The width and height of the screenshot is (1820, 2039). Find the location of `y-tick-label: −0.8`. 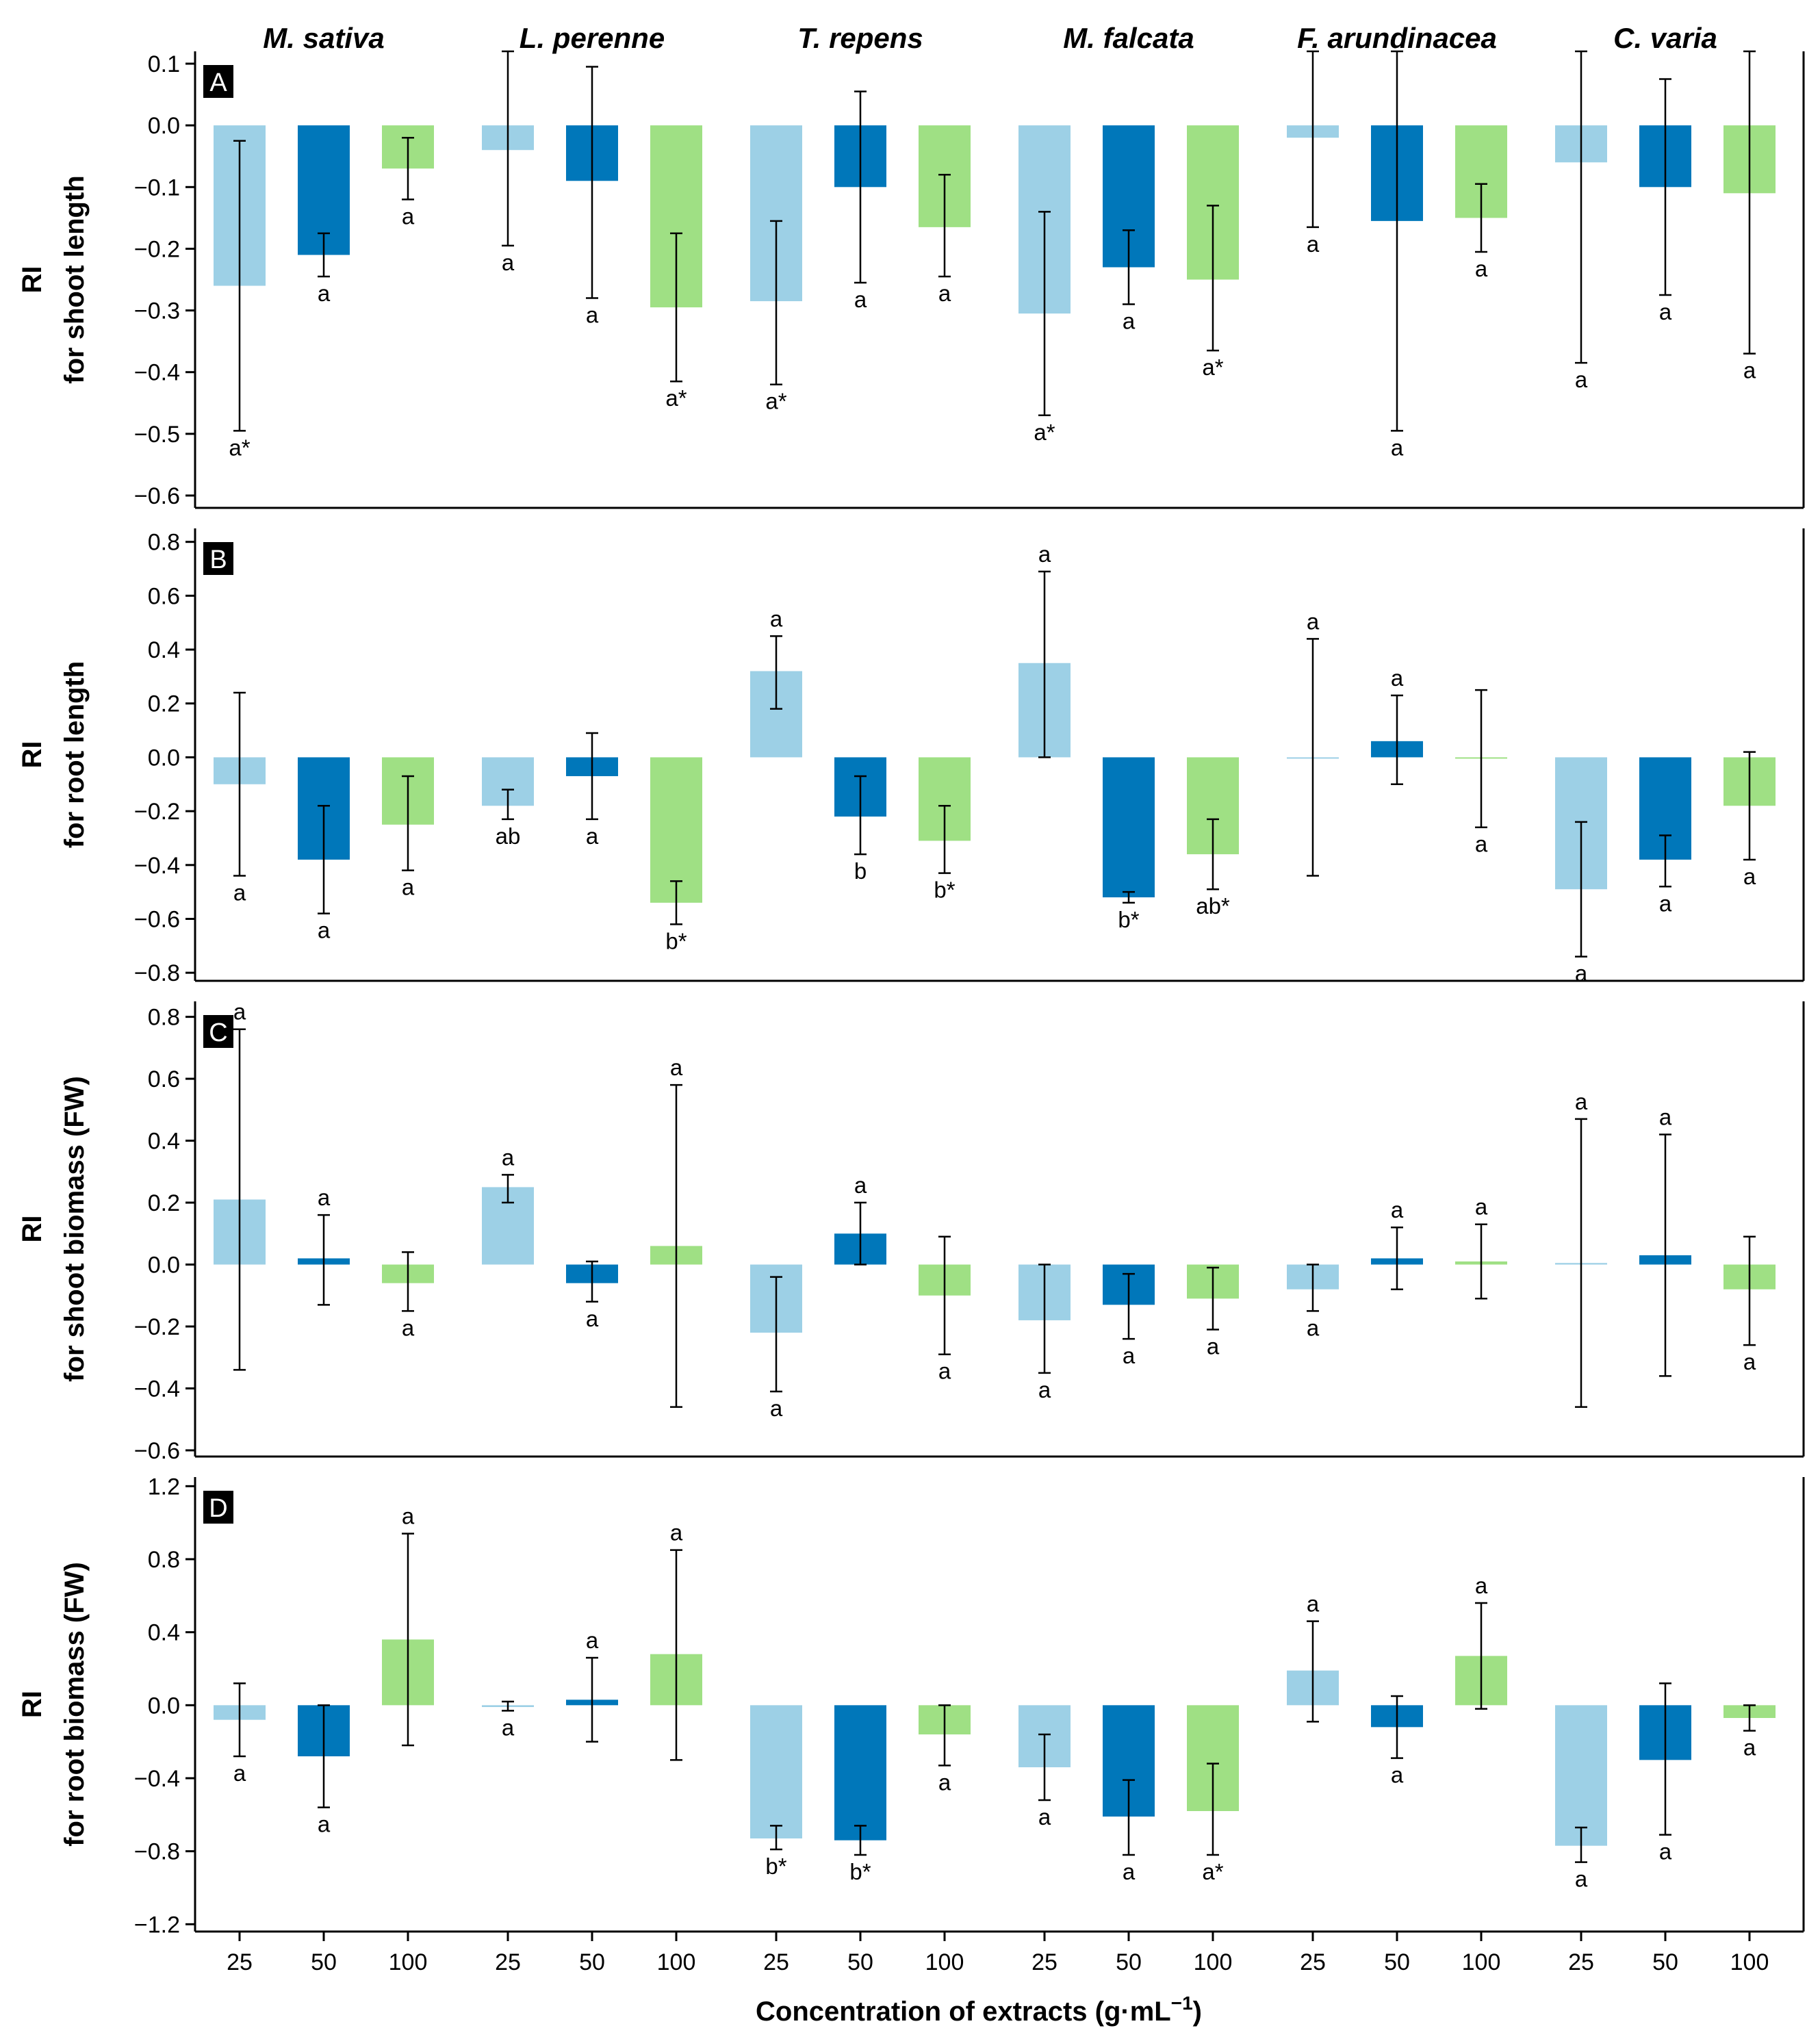

y-tick-label: −0.8 is located at coordinates (157, 1852).